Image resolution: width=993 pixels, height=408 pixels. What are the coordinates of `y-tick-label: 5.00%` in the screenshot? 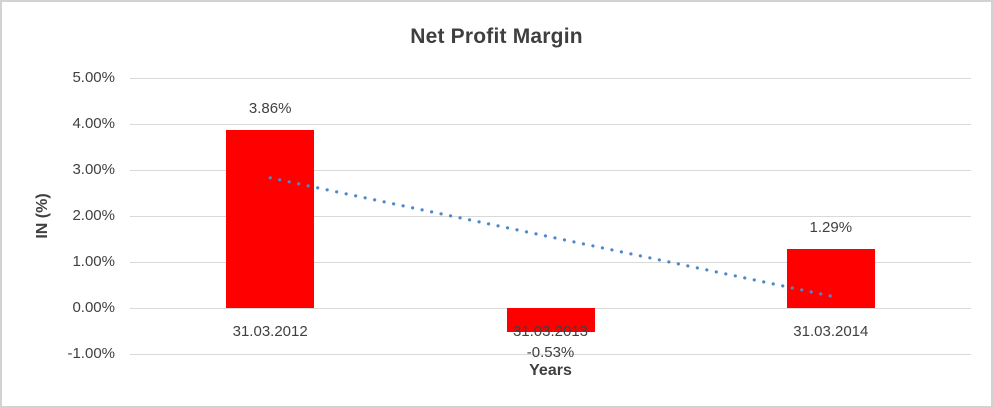 It's located at (93, 77).